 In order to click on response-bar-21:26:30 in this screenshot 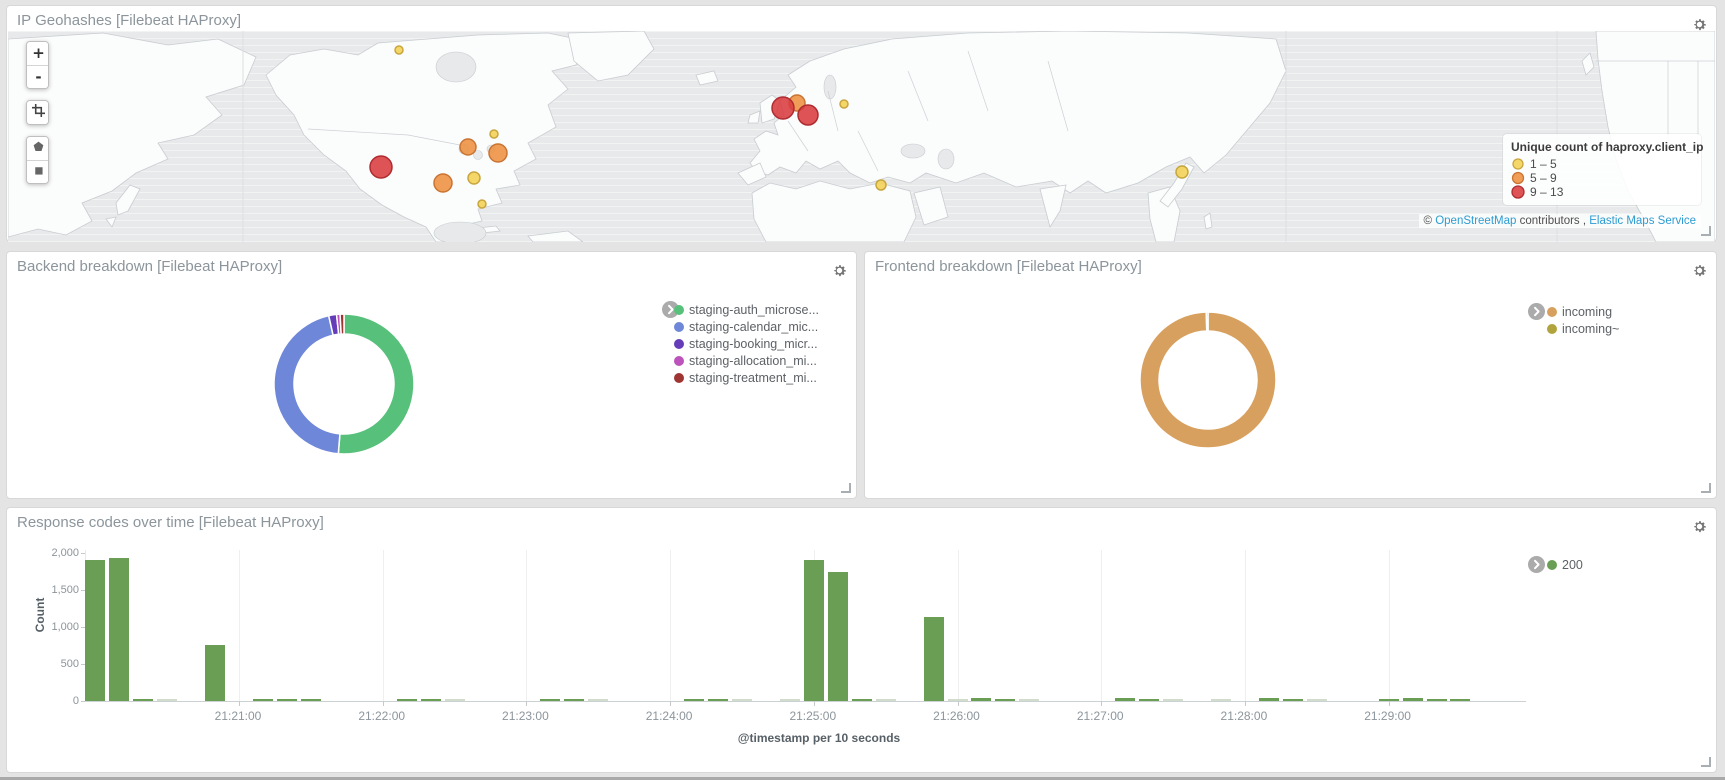, I will do `click(1029, 700)`.